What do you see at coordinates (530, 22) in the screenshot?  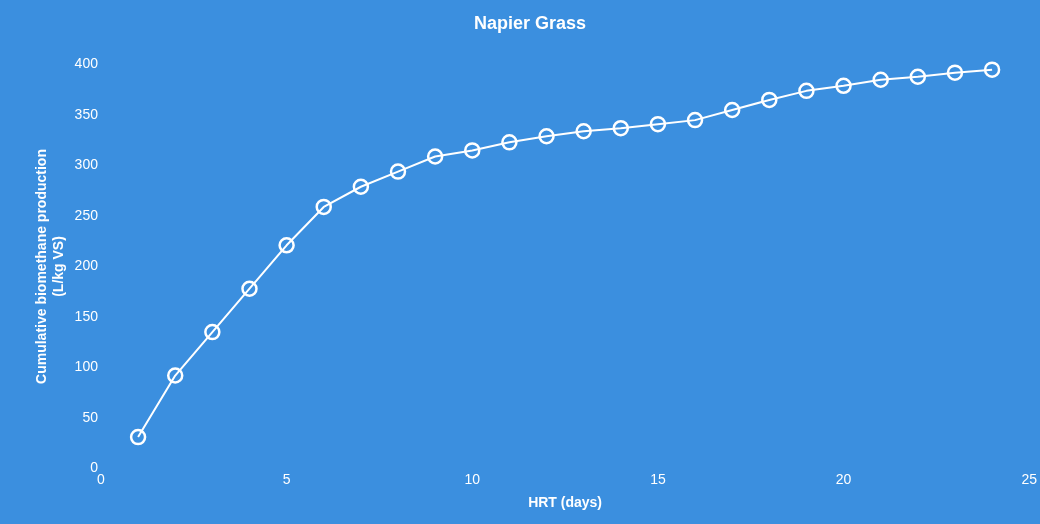 I see `chart-title: Napier Grass` at bounding box center [530, 22].